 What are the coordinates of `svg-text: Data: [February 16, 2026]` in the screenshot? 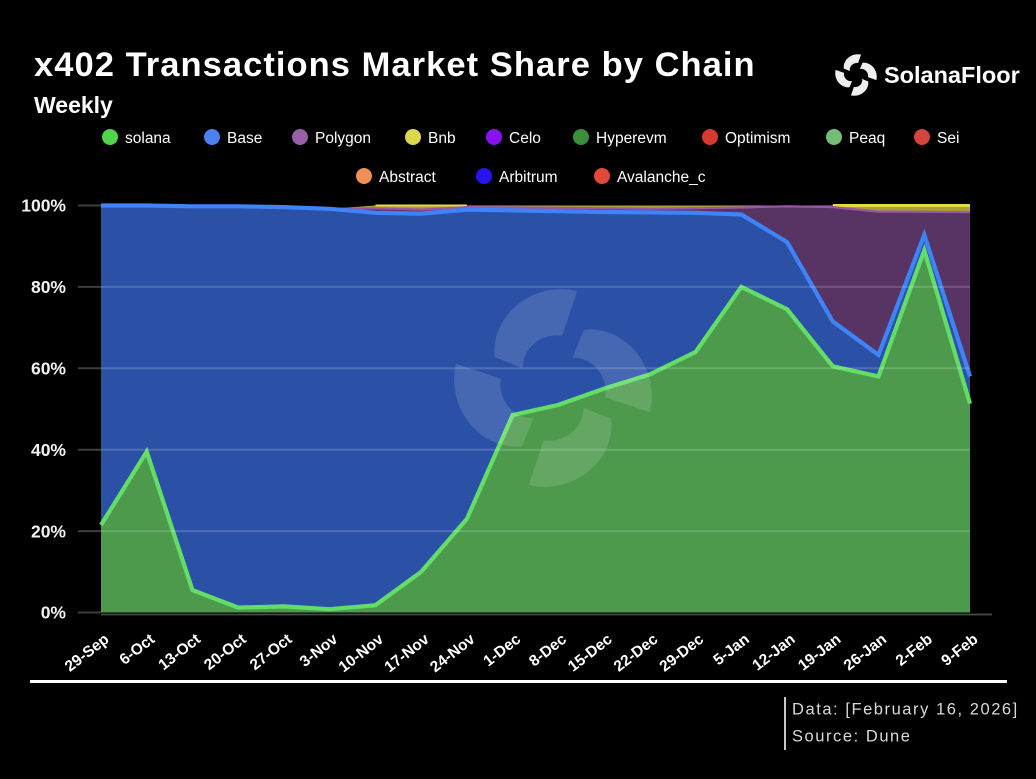 It's located at (905, 710).